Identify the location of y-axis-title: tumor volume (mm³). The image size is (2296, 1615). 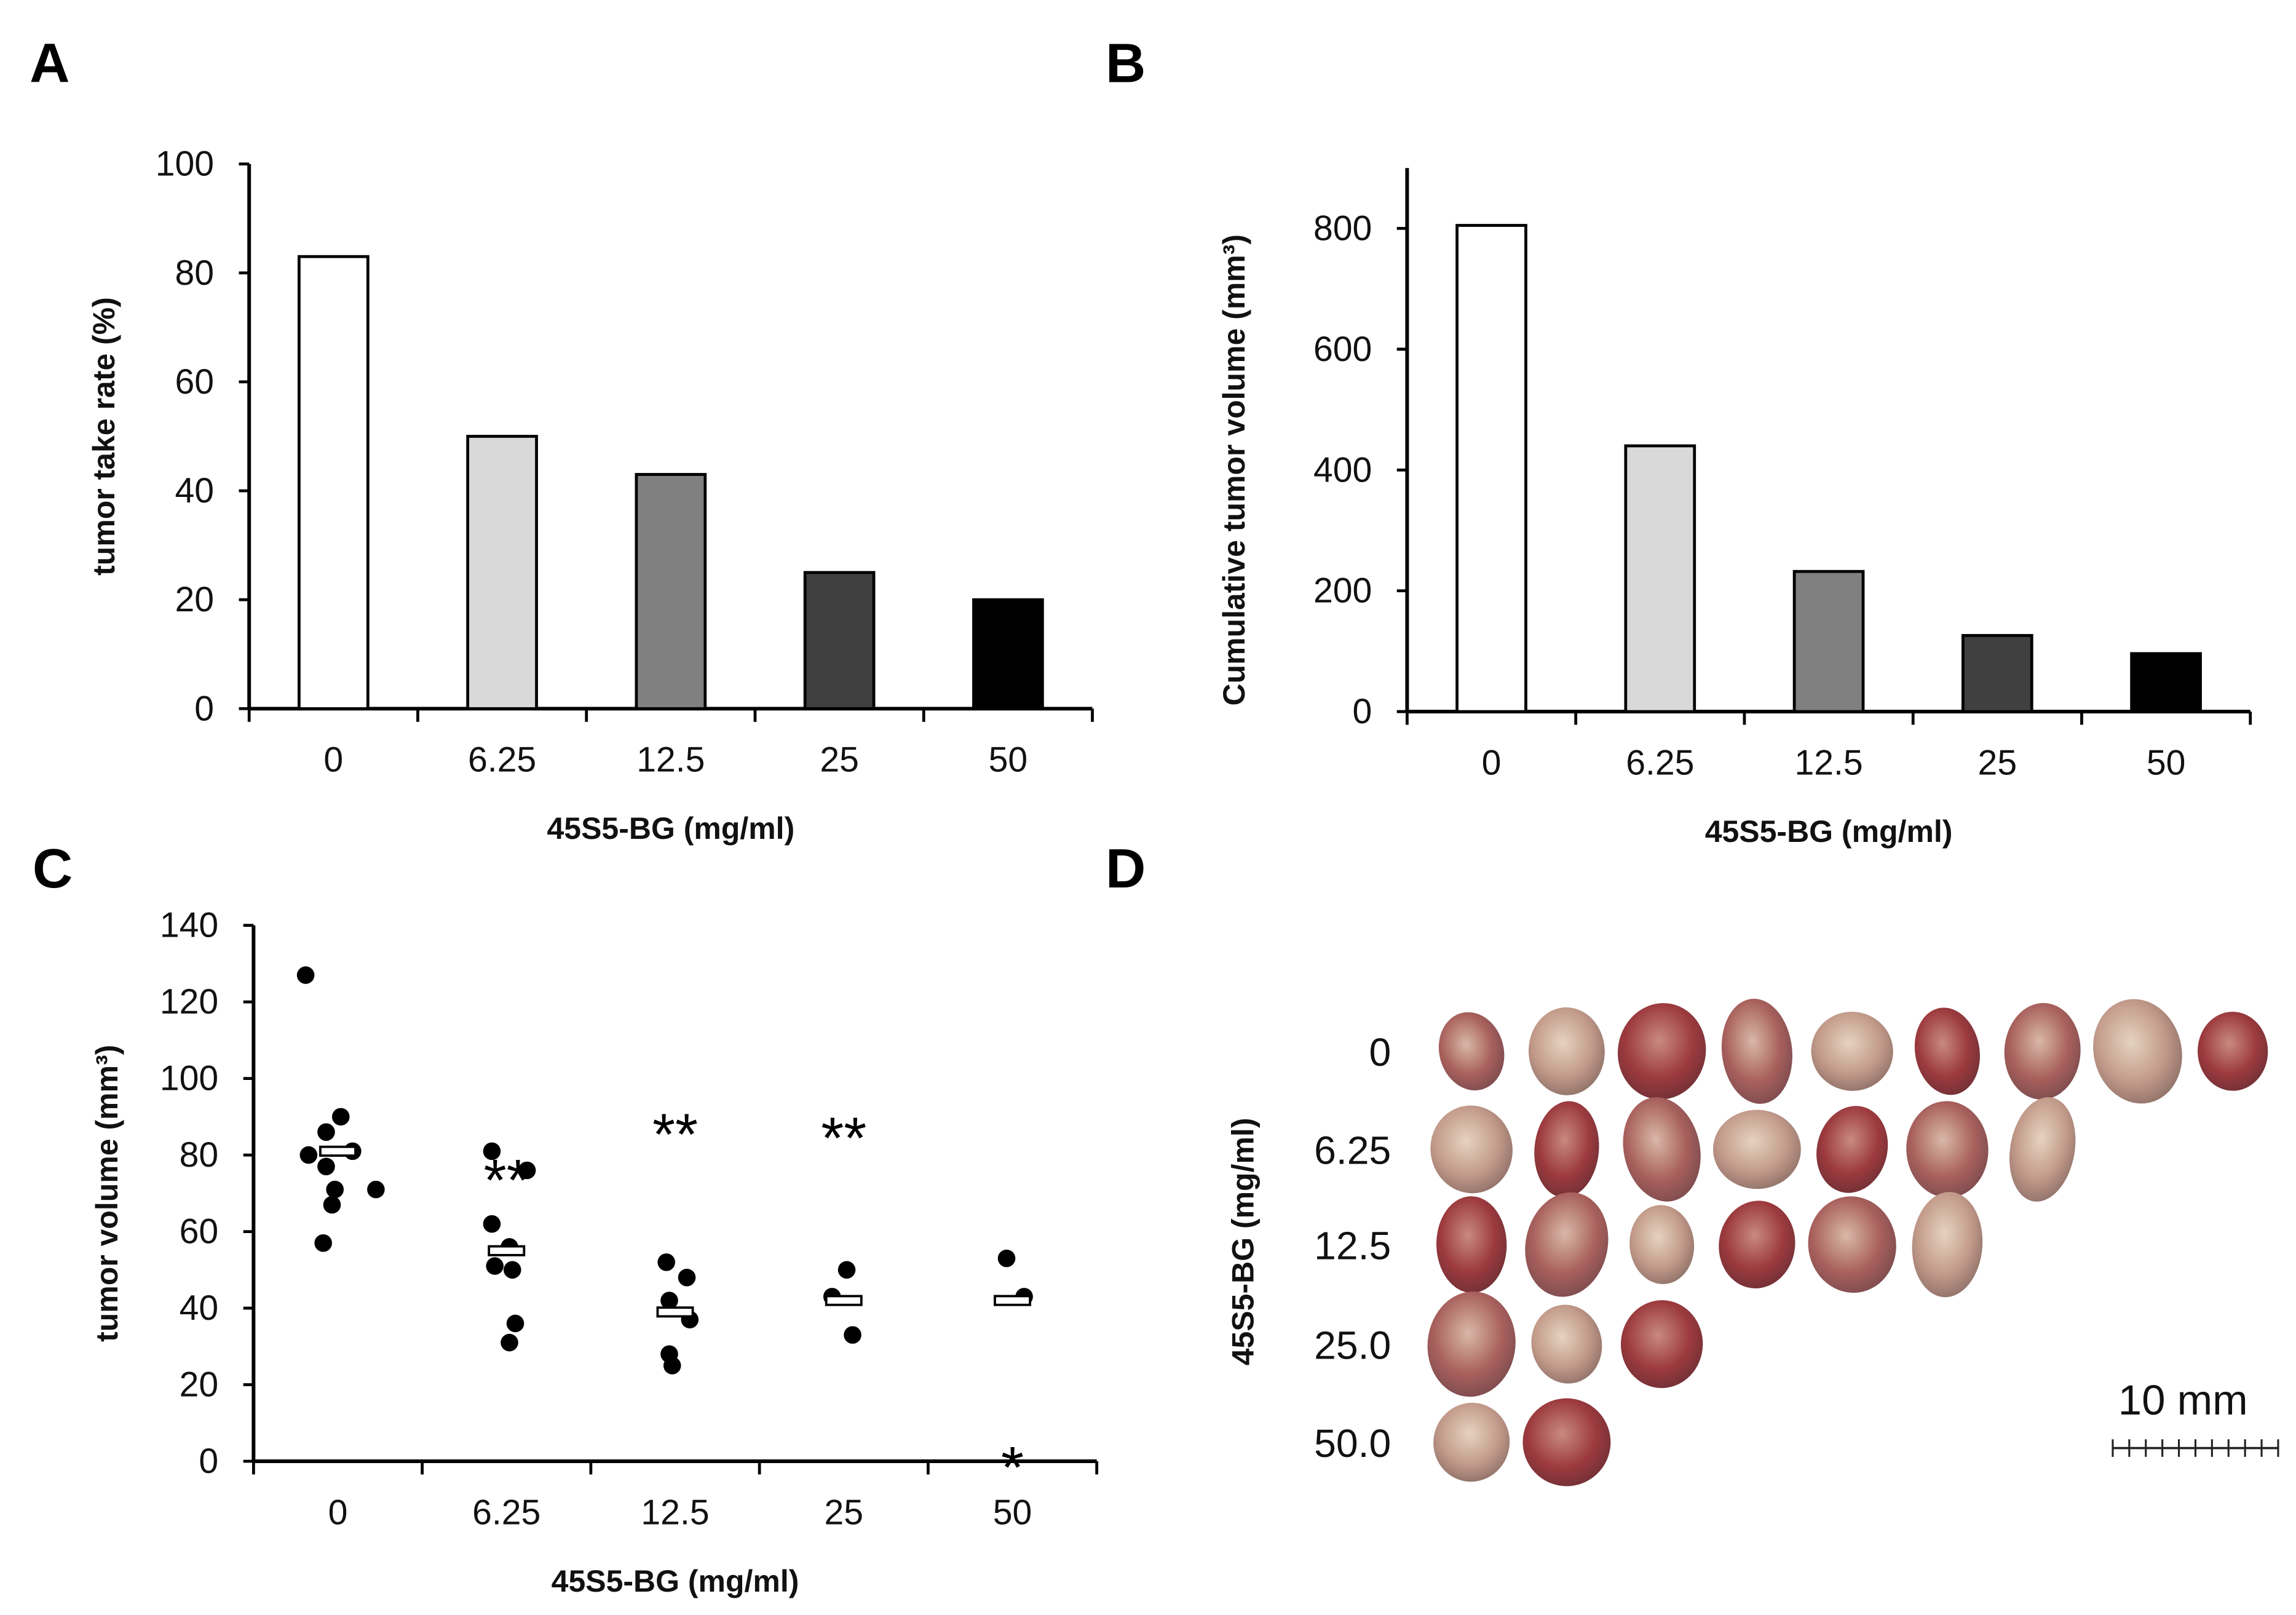
(107, 1193).